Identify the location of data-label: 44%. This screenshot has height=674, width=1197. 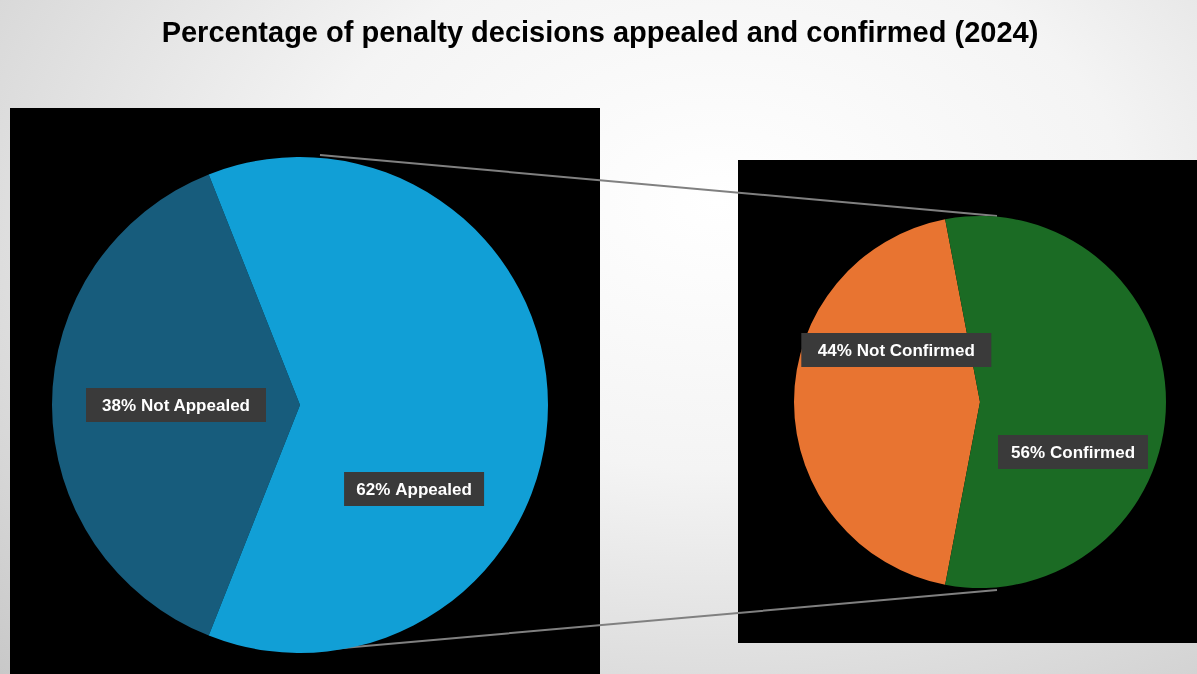
(834, 350).